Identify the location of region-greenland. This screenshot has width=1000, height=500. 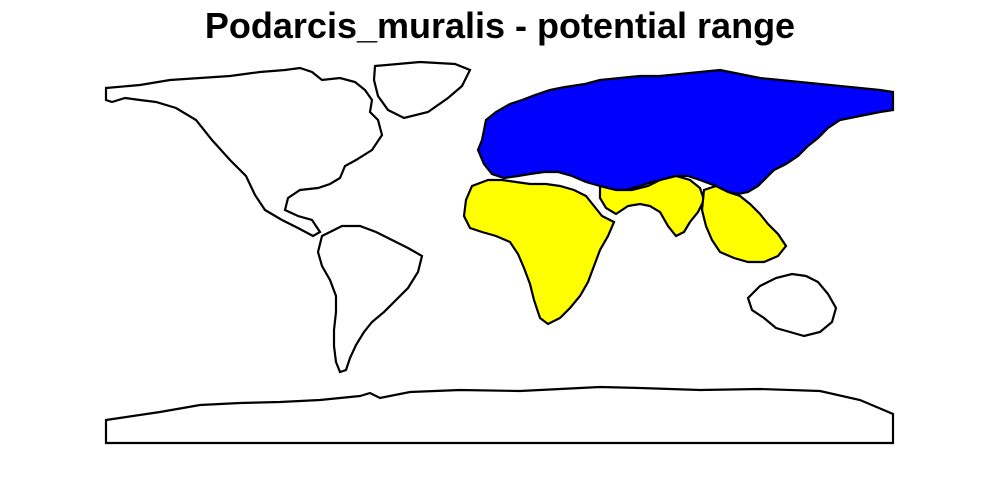
(422, 90).